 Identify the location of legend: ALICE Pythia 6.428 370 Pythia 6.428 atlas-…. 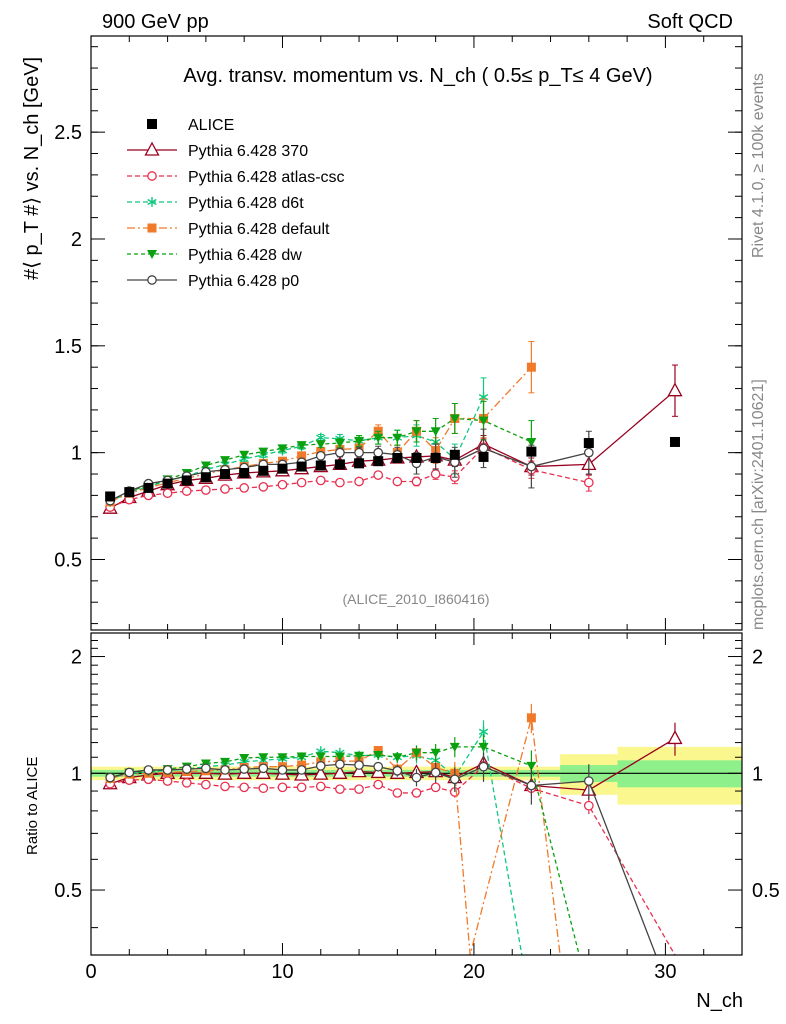
(236, 203).